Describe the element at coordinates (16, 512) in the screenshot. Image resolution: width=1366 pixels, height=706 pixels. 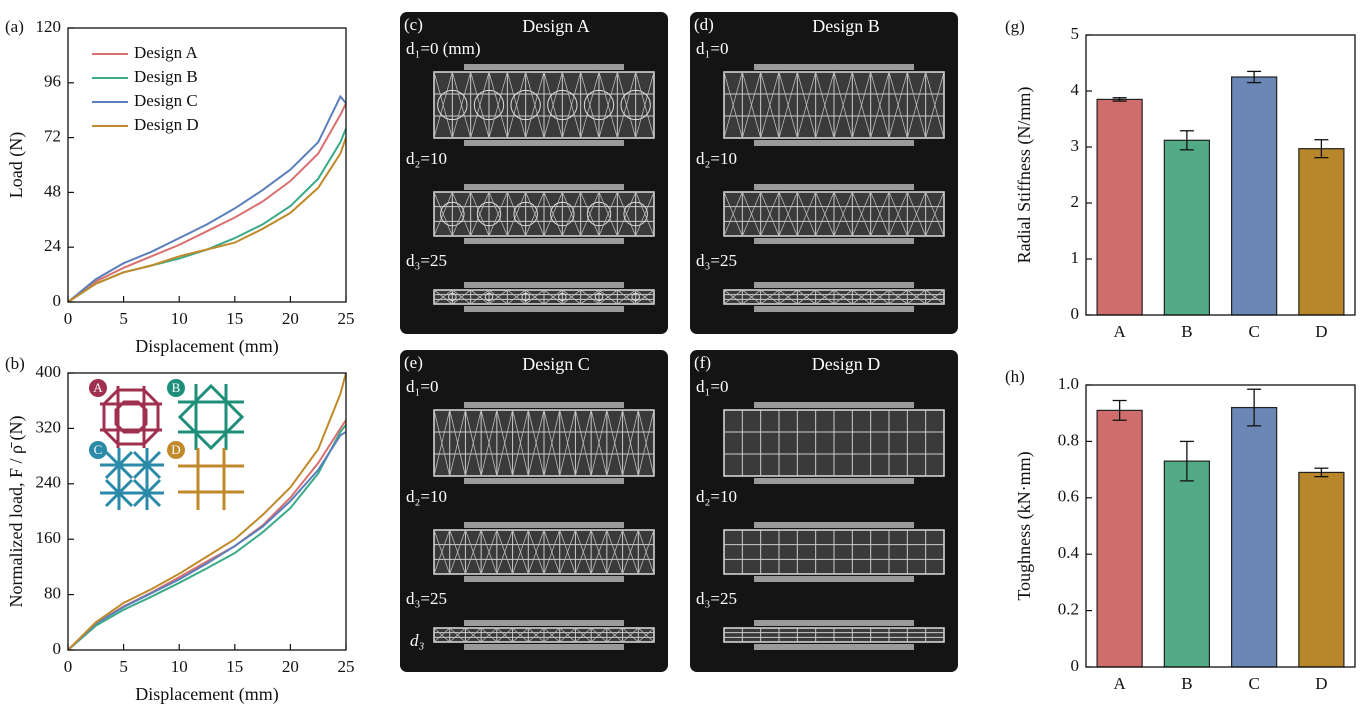
I see `y-axis-label: Normalized load, F / ρ̄ (N)` at that location.